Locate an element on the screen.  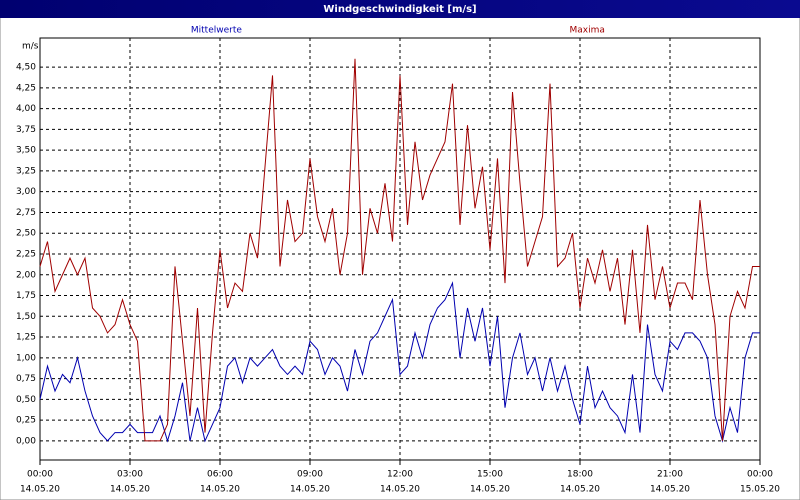
x-tick-label: 18:00 is located at coordinates (580, 475).